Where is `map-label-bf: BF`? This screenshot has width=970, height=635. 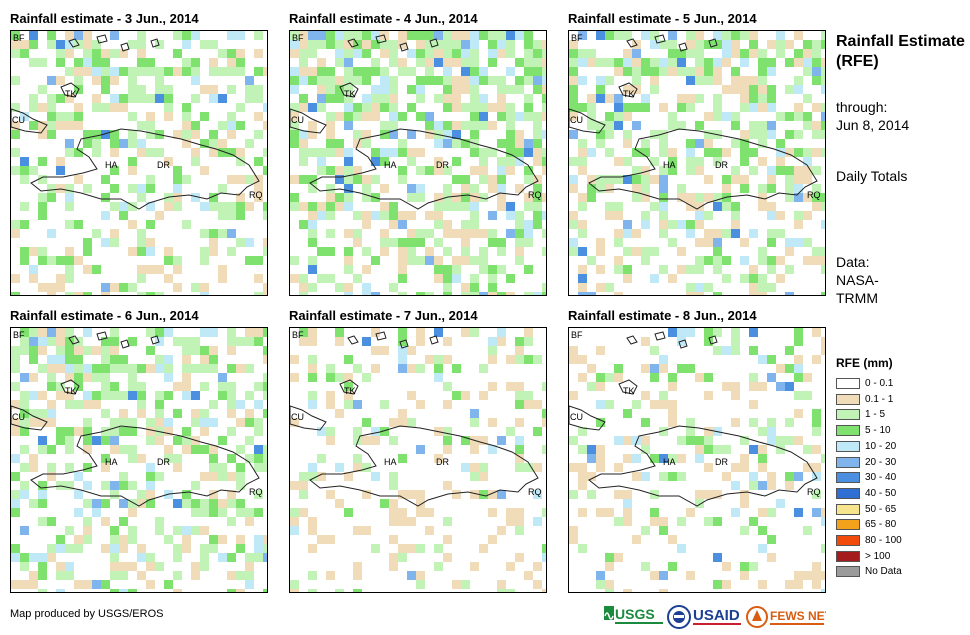 map-label-bf: BF is located at coordinates (298, 38).